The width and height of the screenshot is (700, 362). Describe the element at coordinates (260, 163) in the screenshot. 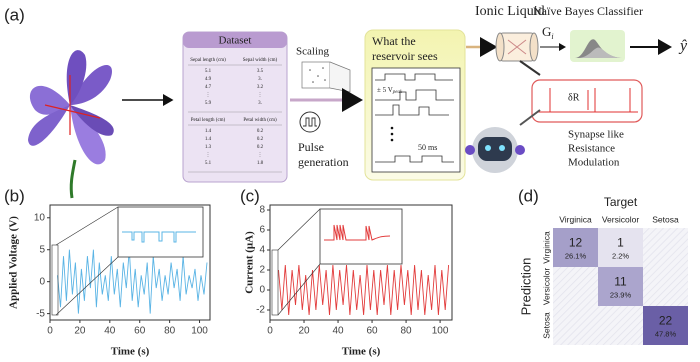

I see `table-cell: 1.8` at that location.